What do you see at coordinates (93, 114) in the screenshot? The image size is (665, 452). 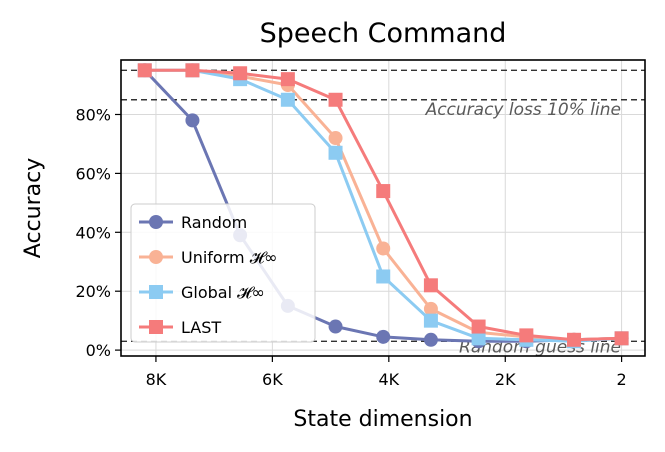 I see `y-tick-label: 80%` at bounding box center [93, 114].